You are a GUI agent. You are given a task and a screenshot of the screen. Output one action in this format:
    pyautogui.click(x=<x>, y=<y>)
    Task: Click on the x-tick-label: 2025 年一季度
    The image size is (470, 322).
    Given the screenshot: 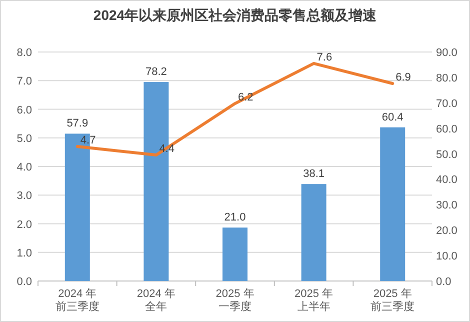 What is the action you would take?
    pyautogui.click(x=235, y=300)
    